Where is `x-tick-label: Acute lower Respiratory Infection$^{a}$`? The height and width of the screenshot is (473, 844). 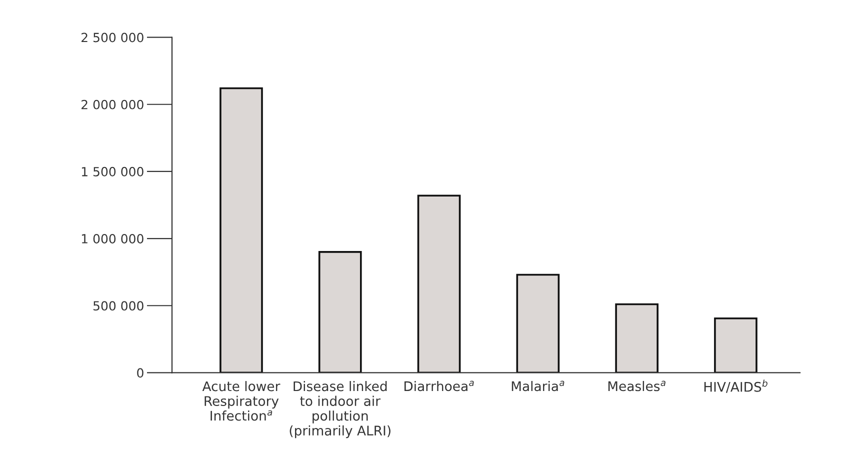
x-tick-label: Acute lower Respiratory Infection$^{a}$ is located at coordinates (241, 401).